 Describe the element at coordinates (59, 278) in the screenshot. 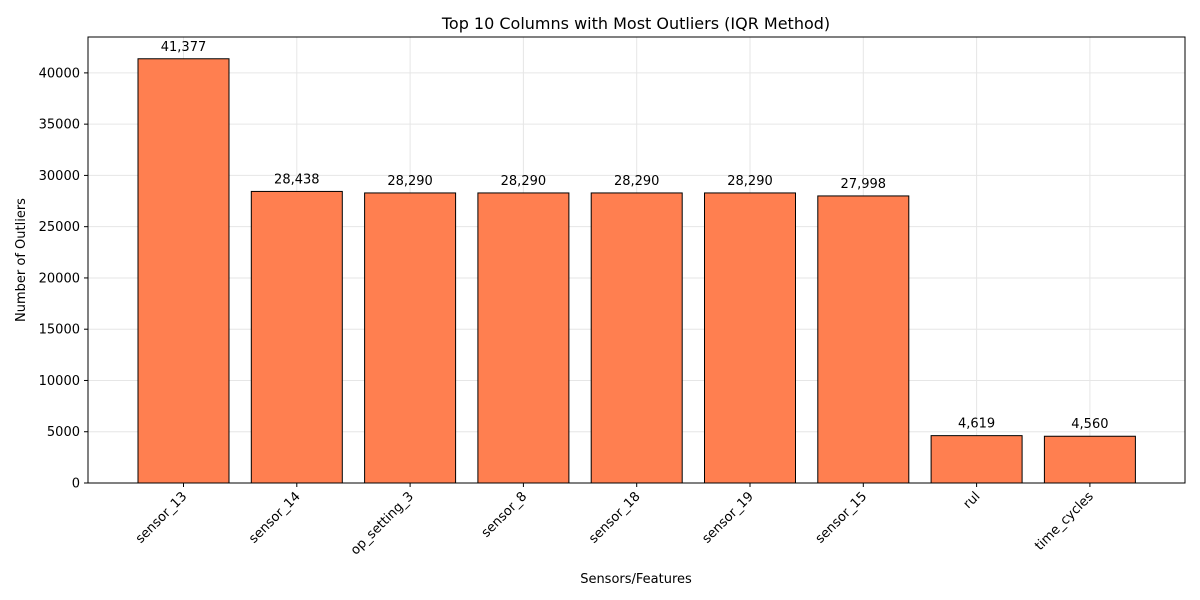

I see `y-tick-label: 20000` at that location.